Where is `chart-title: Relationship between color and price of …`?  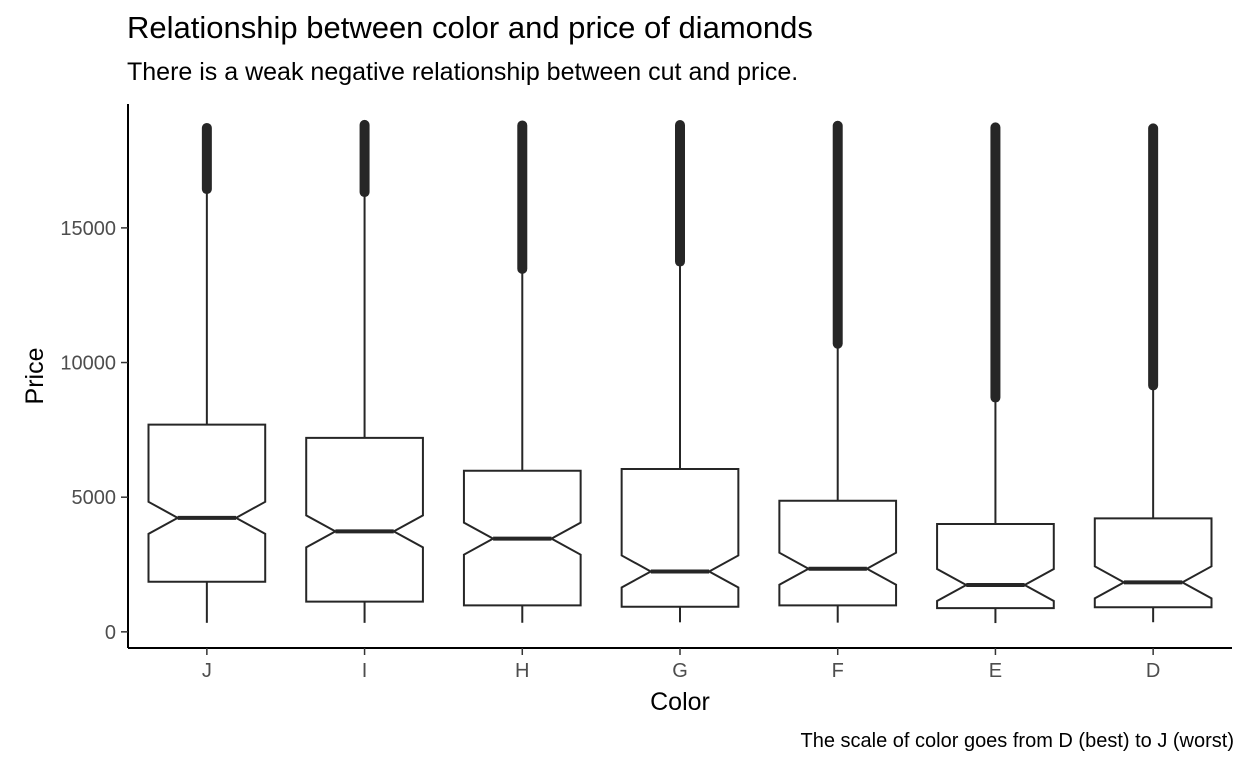
chart-title: Relationship between color and price of … is located at coordinates (470, 27).